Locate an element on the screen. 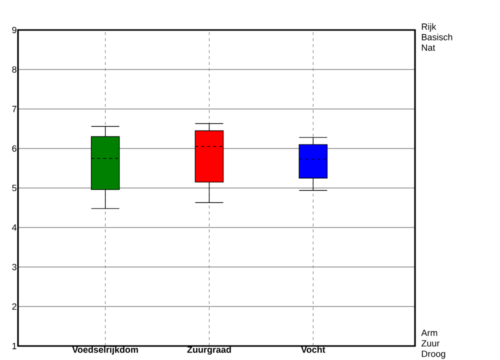 This screenshot has width=500, height=360. y-tick-label: 9 is located at coordinates (14, 30).